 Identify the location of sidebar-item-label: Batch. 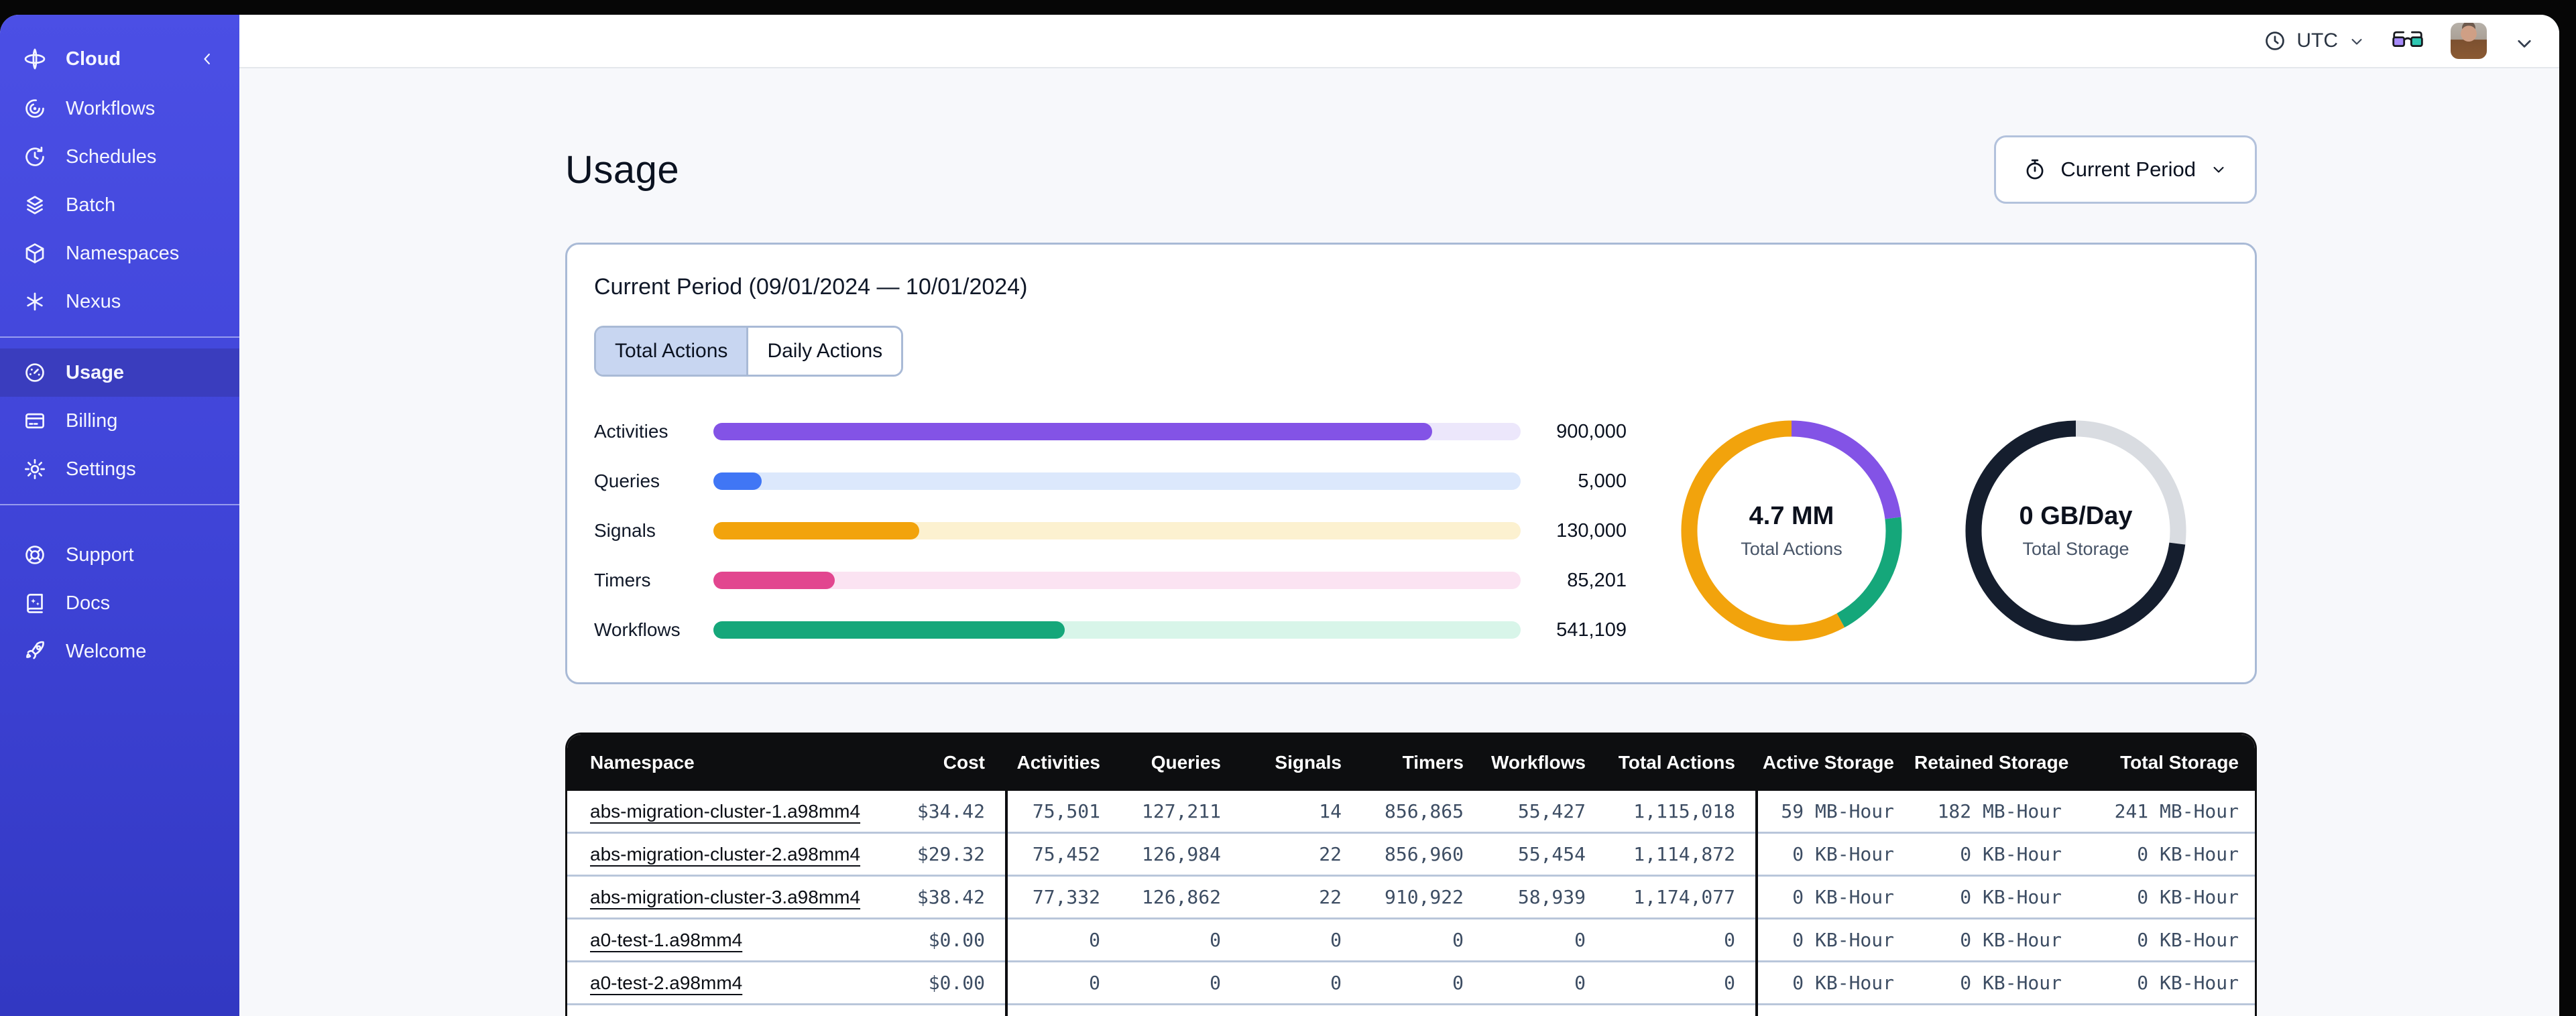
(91, 205).